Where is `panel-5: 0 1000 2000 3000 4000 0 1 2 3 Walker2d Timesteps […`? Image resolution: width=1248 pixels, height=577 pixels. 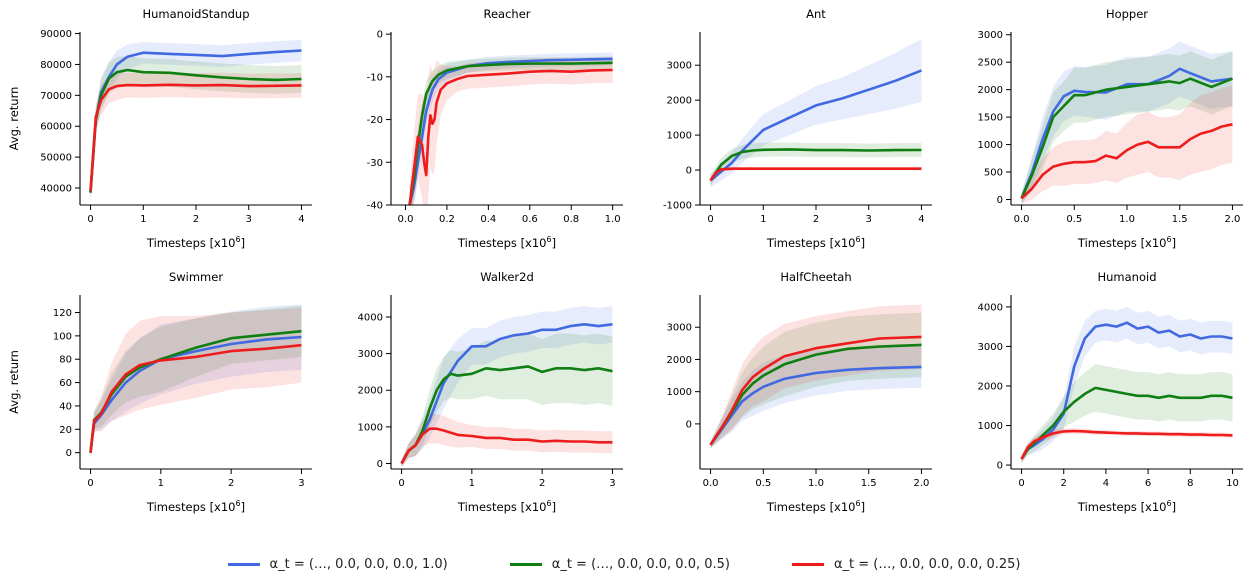 panel-5: 0 1000 2000 3000 4000 0 1 2 3 Walker2d Timesteps [… is located at coordinates (490, 392).